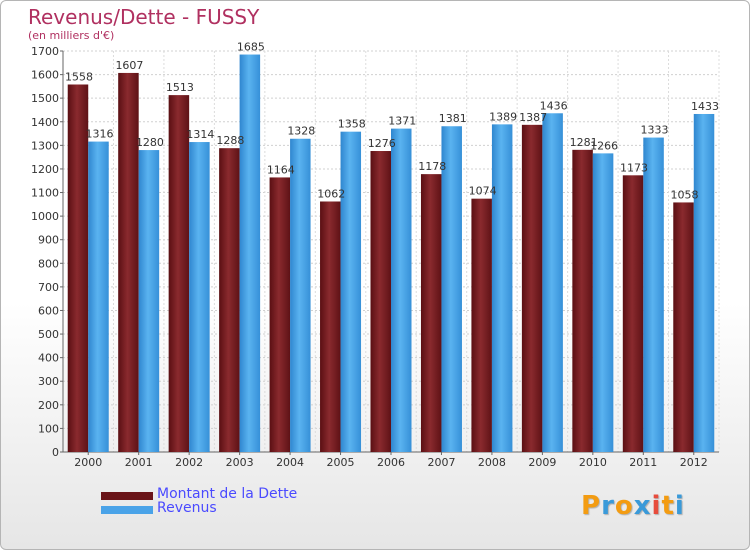 The image size is (750, 550). What do you see at coordinates (187, 508) in the screenshot?
I see `legend-label-revenus: Revenus` at bounding box center [187, 508].